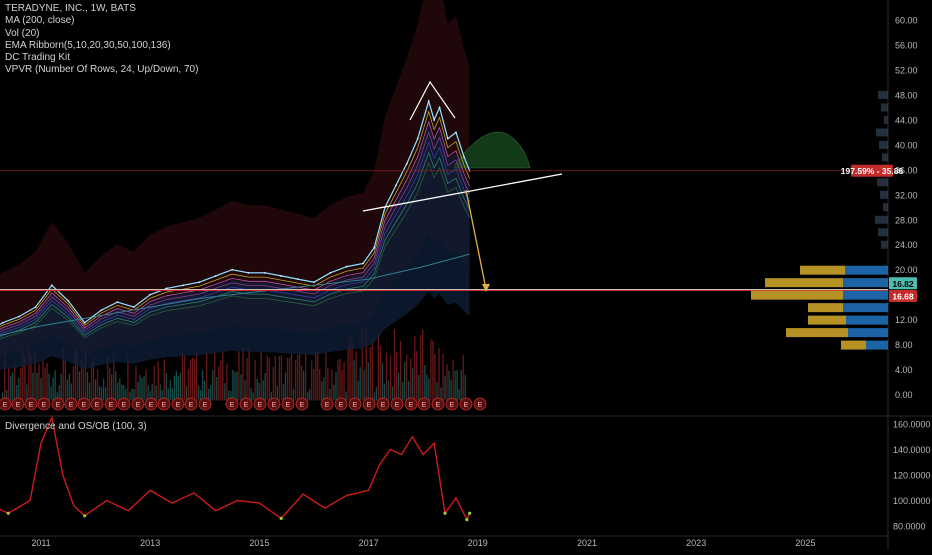  Describe the element at coordinates (906, 320) in the screenshot. I see `price-tick-label: 12.00` at that location.